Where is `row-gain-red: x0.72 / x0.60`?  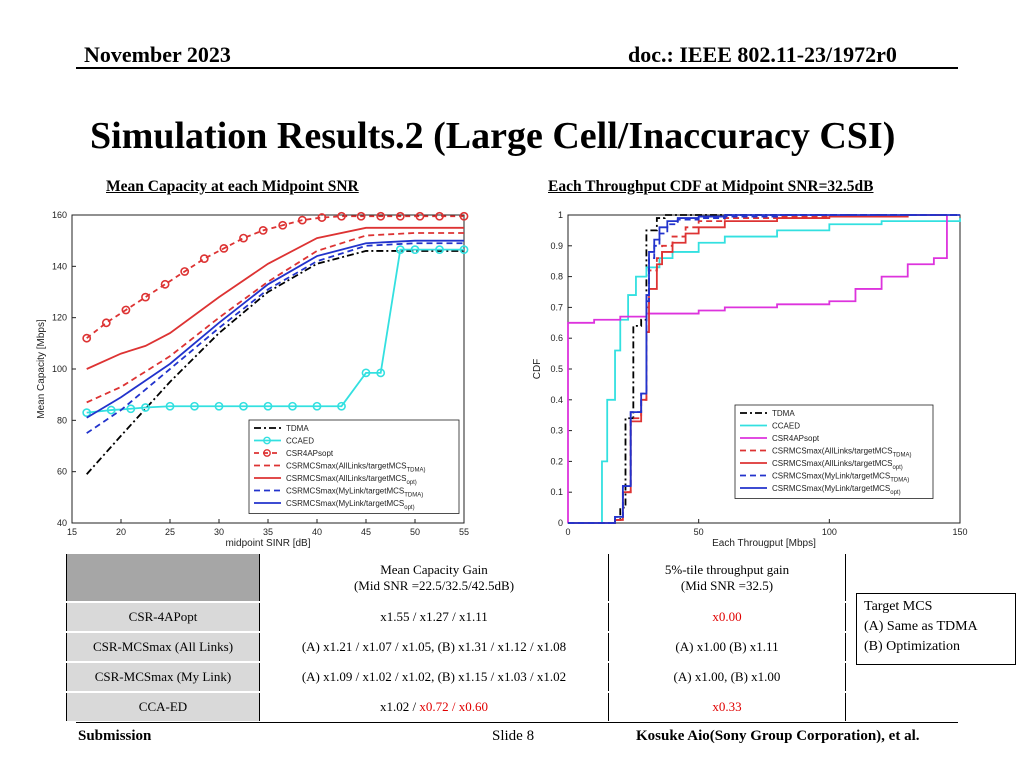 row-gain-red: x0.72 / x0.60 is located at coordinates (453, 706).